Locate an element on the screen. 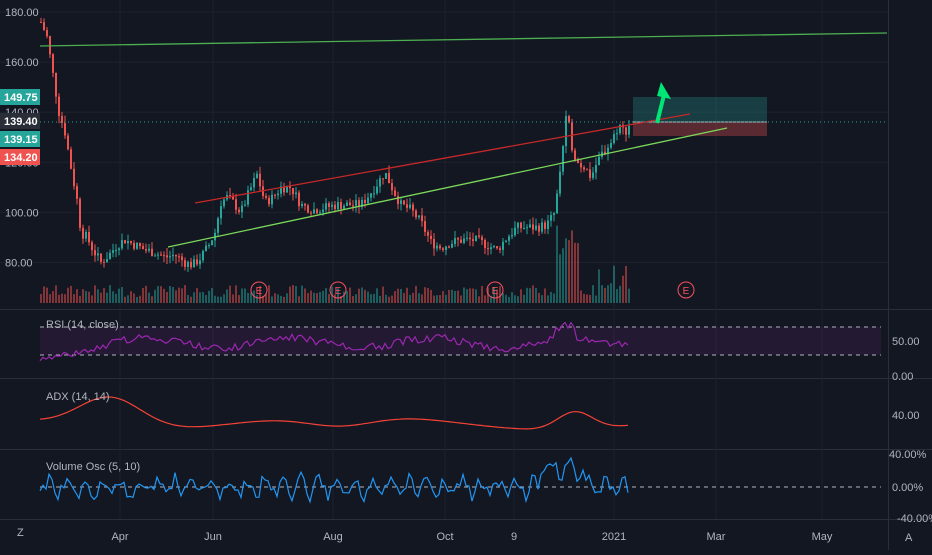 The height and width of the screenshot is (555, 932). rsi-line is located at coordinates (334, 341).